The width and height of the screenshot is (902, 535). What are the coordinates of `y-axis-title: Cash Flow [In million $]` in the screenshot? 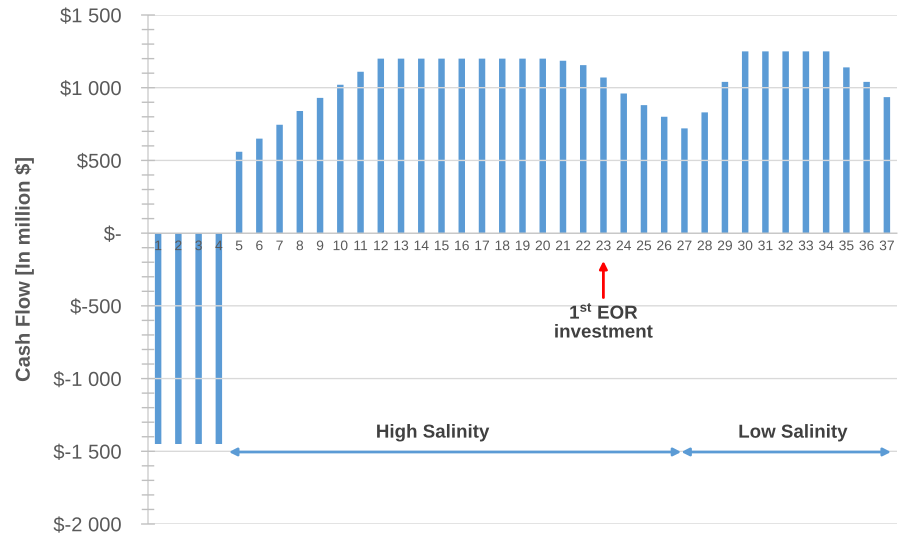 It's located at (24, 270).